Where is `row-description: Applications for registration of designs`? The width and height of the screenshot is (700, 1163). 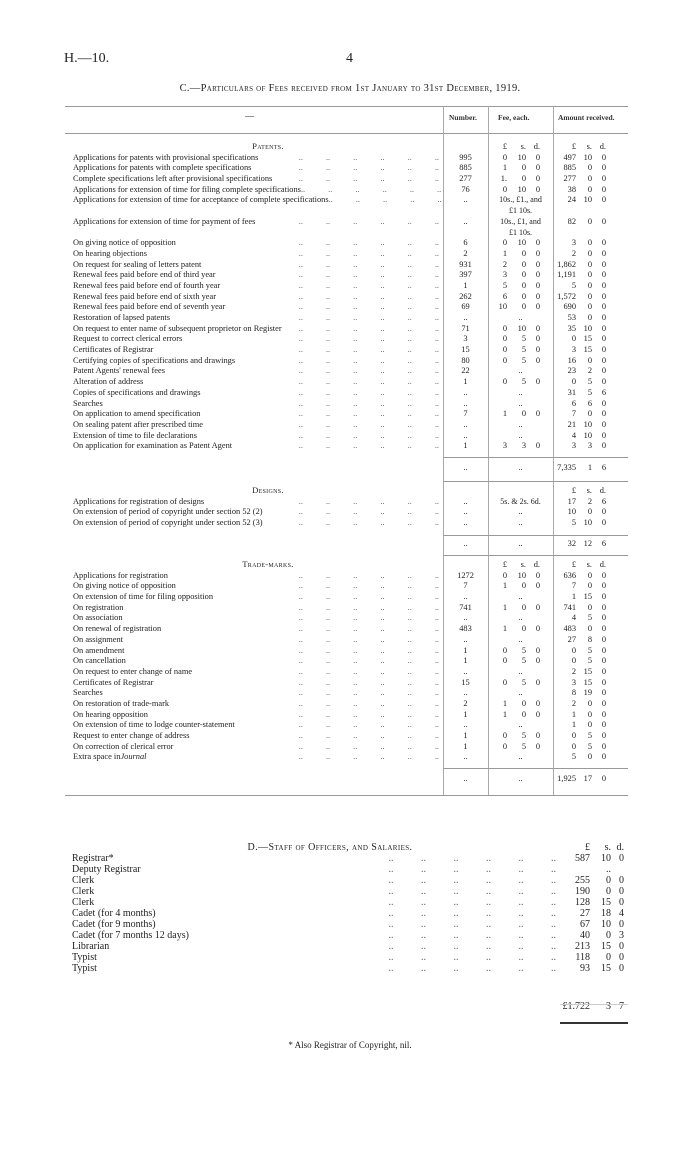
row-description: Applications for registration of designs is located at coordinates (258, 502).